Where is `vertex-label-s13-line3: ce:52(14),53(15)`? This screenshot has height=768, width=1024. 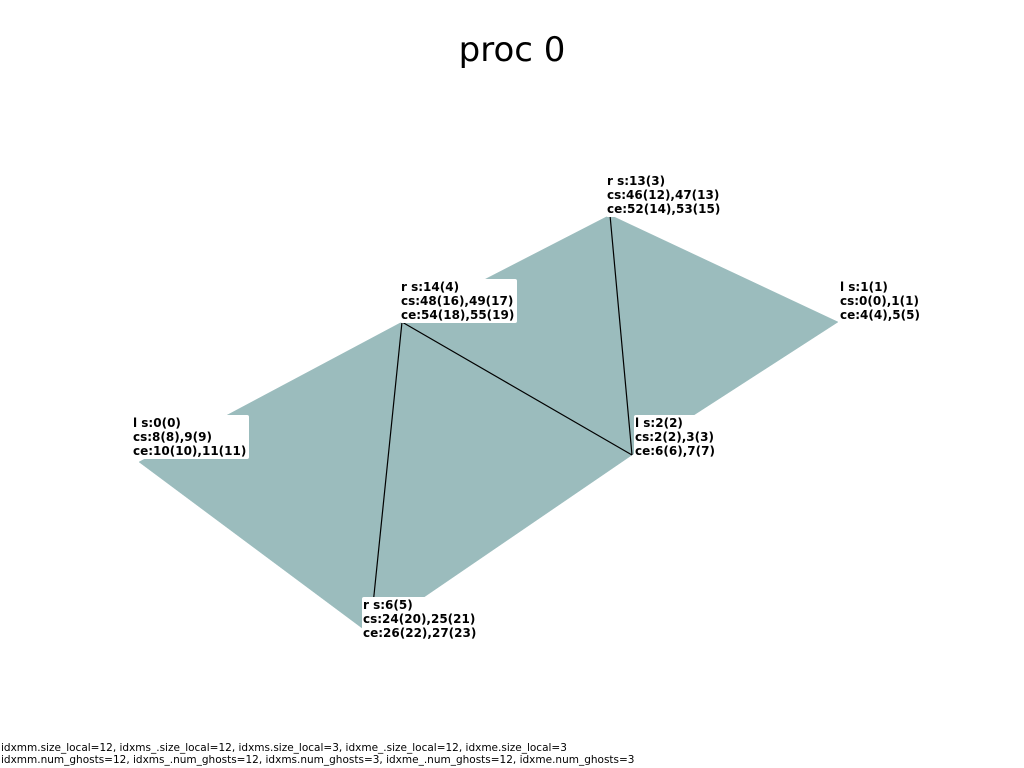 vertex-label-s13-line3: ce:52(14),53(15) is located at coordinates (664, 209).